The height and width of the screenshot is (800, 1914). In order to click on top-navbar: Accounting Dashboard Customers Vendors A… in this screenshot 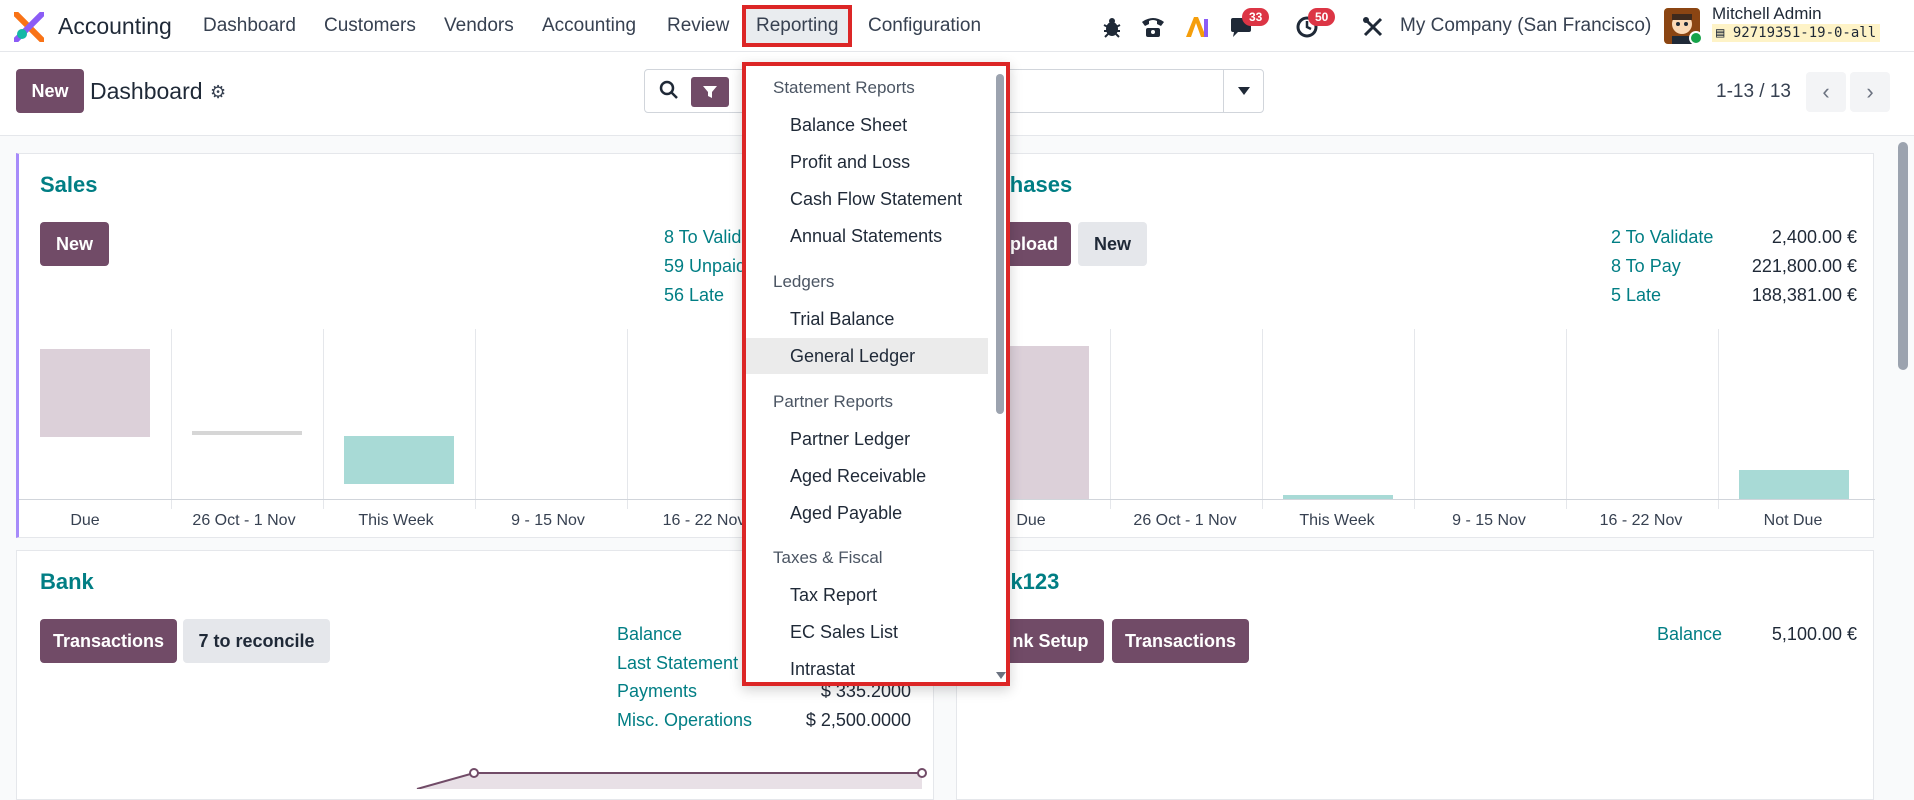, I will do `click(957, 26)`.